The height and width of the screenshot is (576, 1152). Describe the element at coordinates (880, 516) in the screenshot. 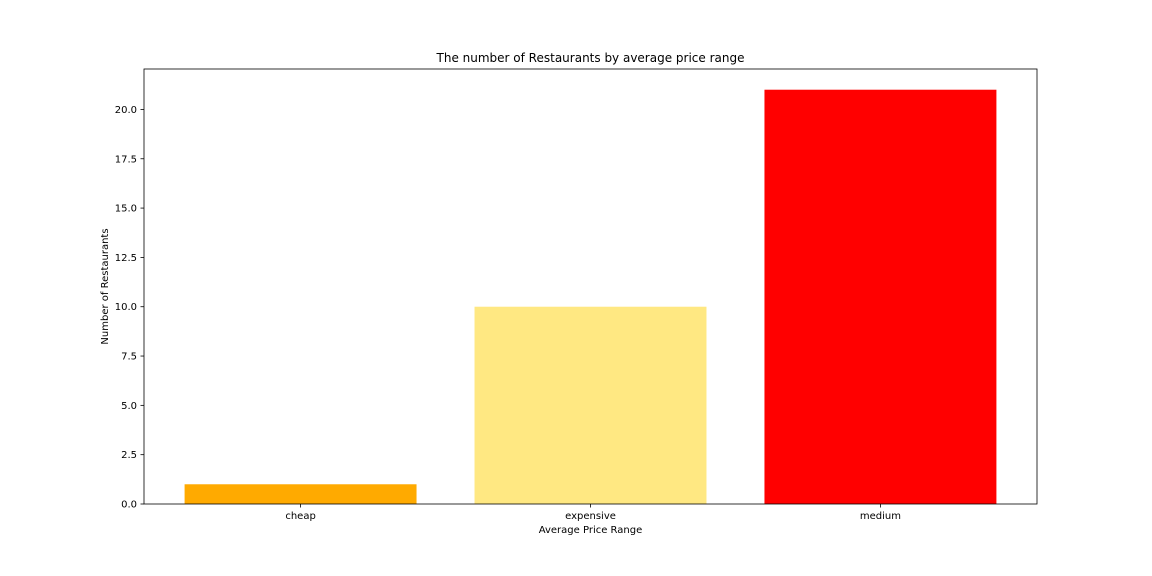

I see `x-tick-label: medium` at that location.